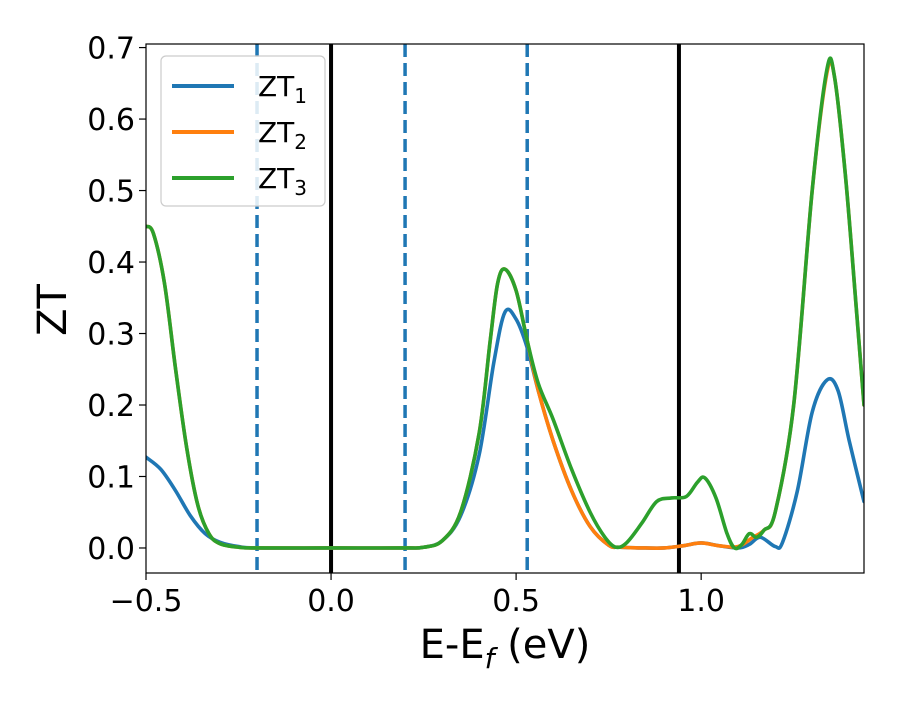 This screenshot has height=704, width=900. What do you see at coordinates (111, 49) in the screenshot?
I see `y-tick-label: 0.7` at bounding box center [111, 49].